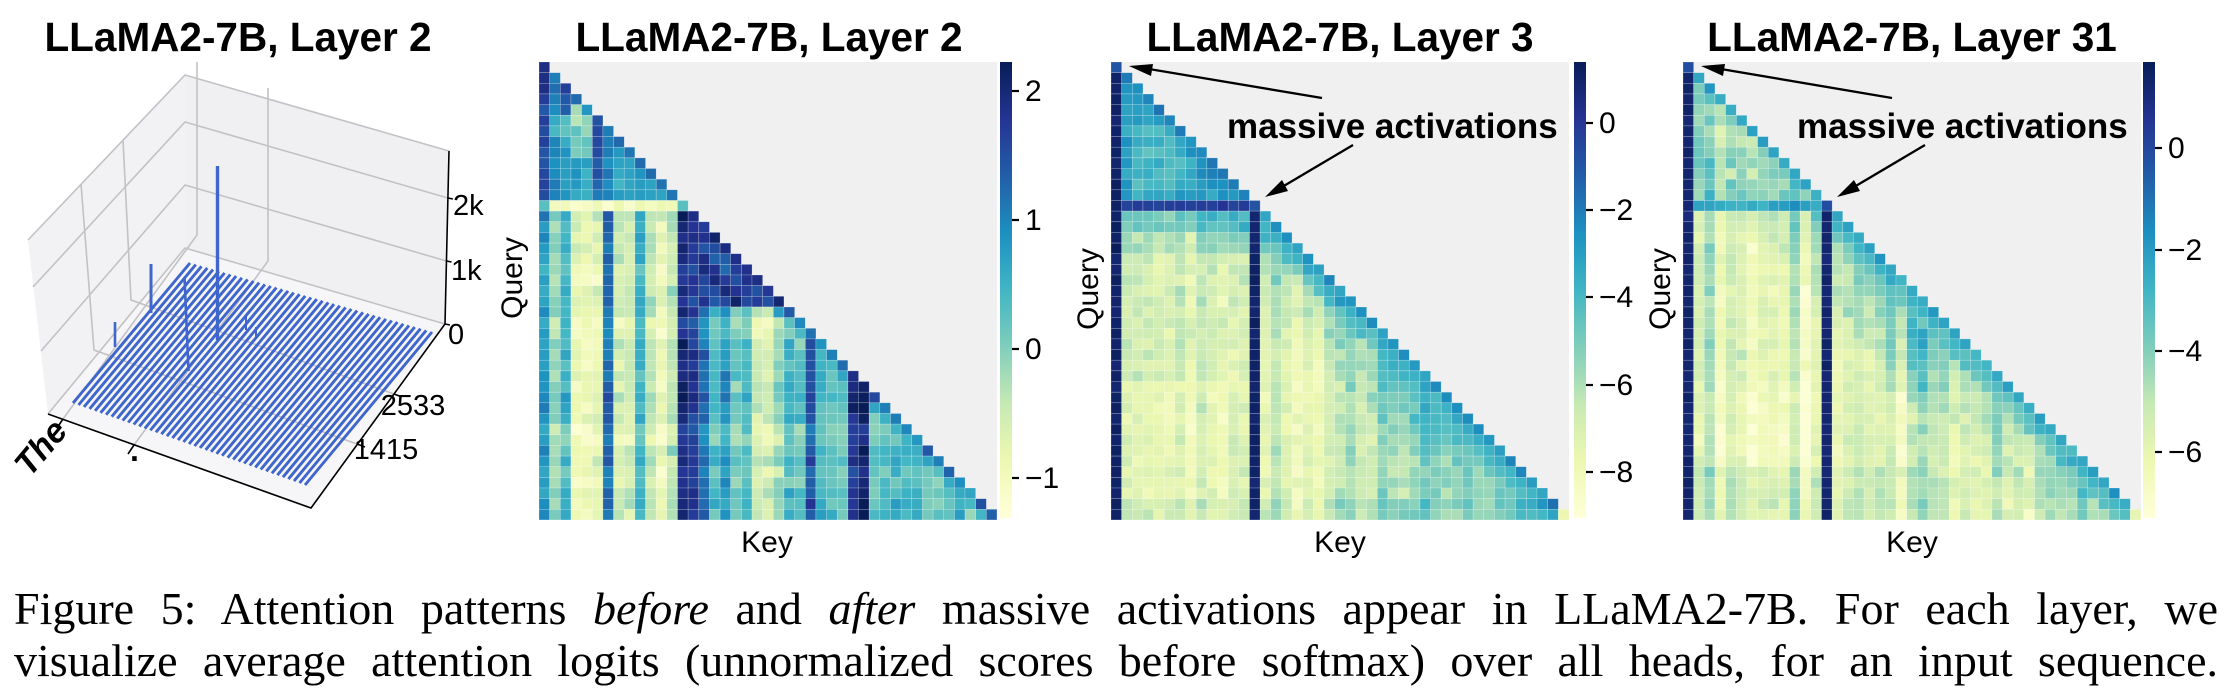  Describe the element at coordinates (1042, 478) in the screenshot. I see `svg-text: −1` at that location.